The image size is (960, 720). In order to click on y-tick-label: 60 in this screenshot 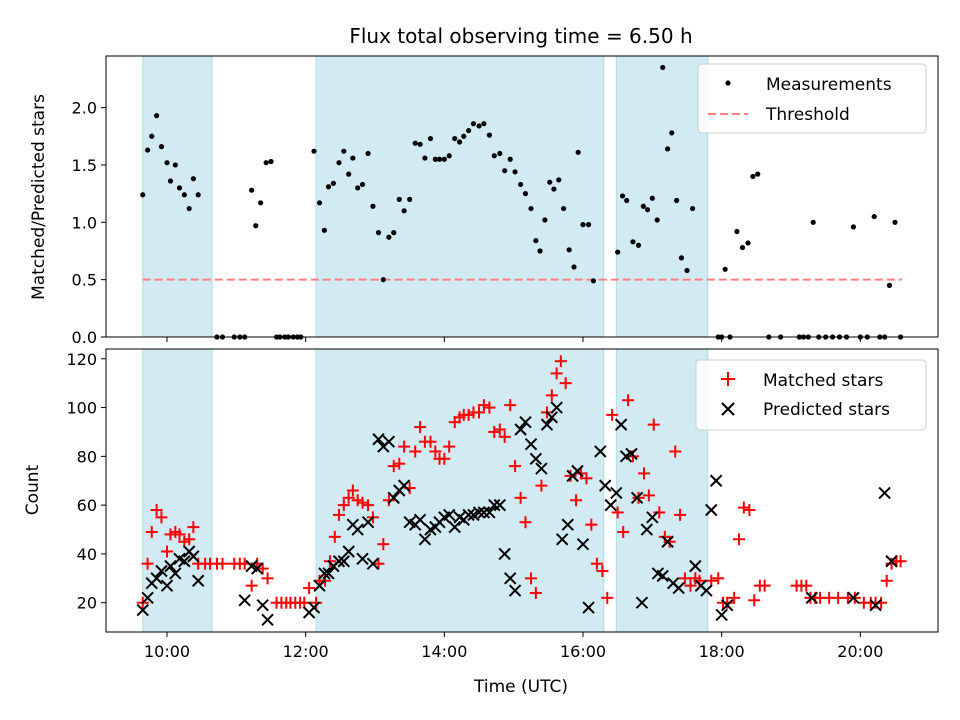, I will do `click(87, 505)`.